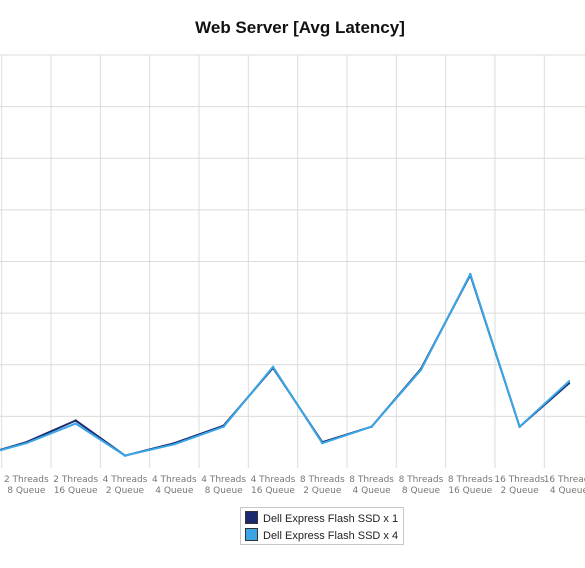 This screenshot has width=585, height=568. What do you see at coordinates (322, 485) in the screenshot?
I see `x-tick-label: 8 Threads 2 Queue` at bounding box center [322, 485].